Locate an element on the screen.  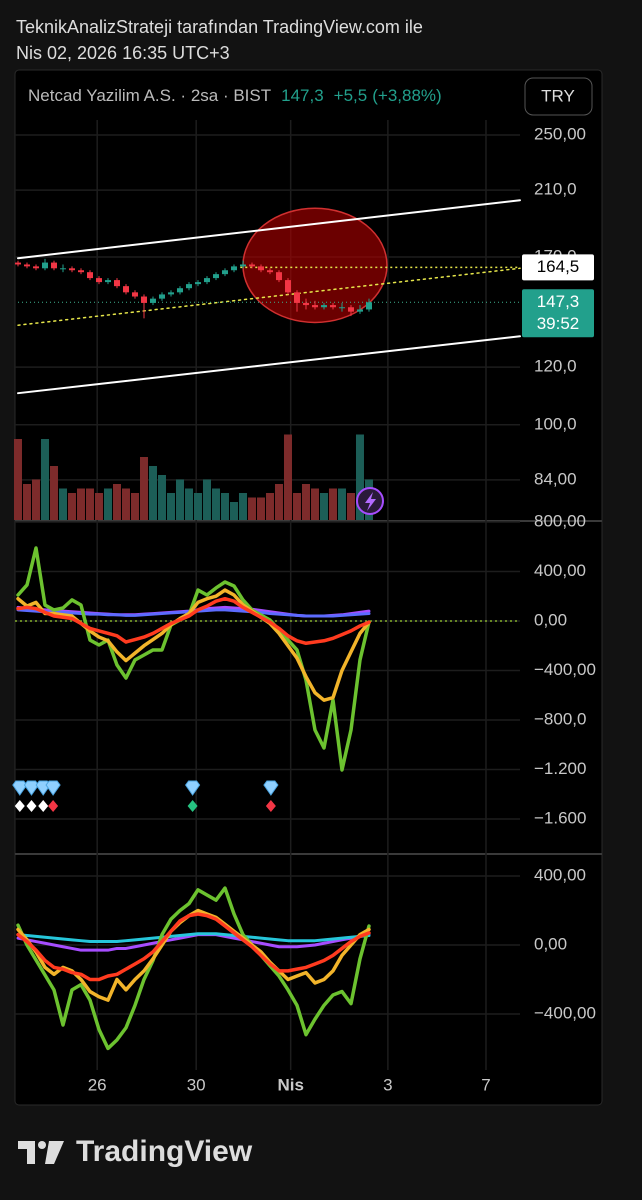
x-tick-label: 7 is located at coordinates (485, 1084).